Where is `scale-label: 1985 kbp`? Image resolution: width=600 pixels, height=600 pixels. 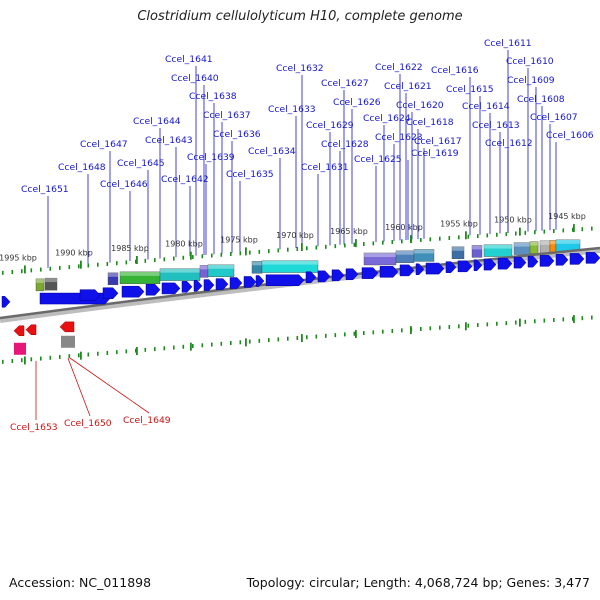
scale-label: 1985 kbp is located at coordinates (130, 248).